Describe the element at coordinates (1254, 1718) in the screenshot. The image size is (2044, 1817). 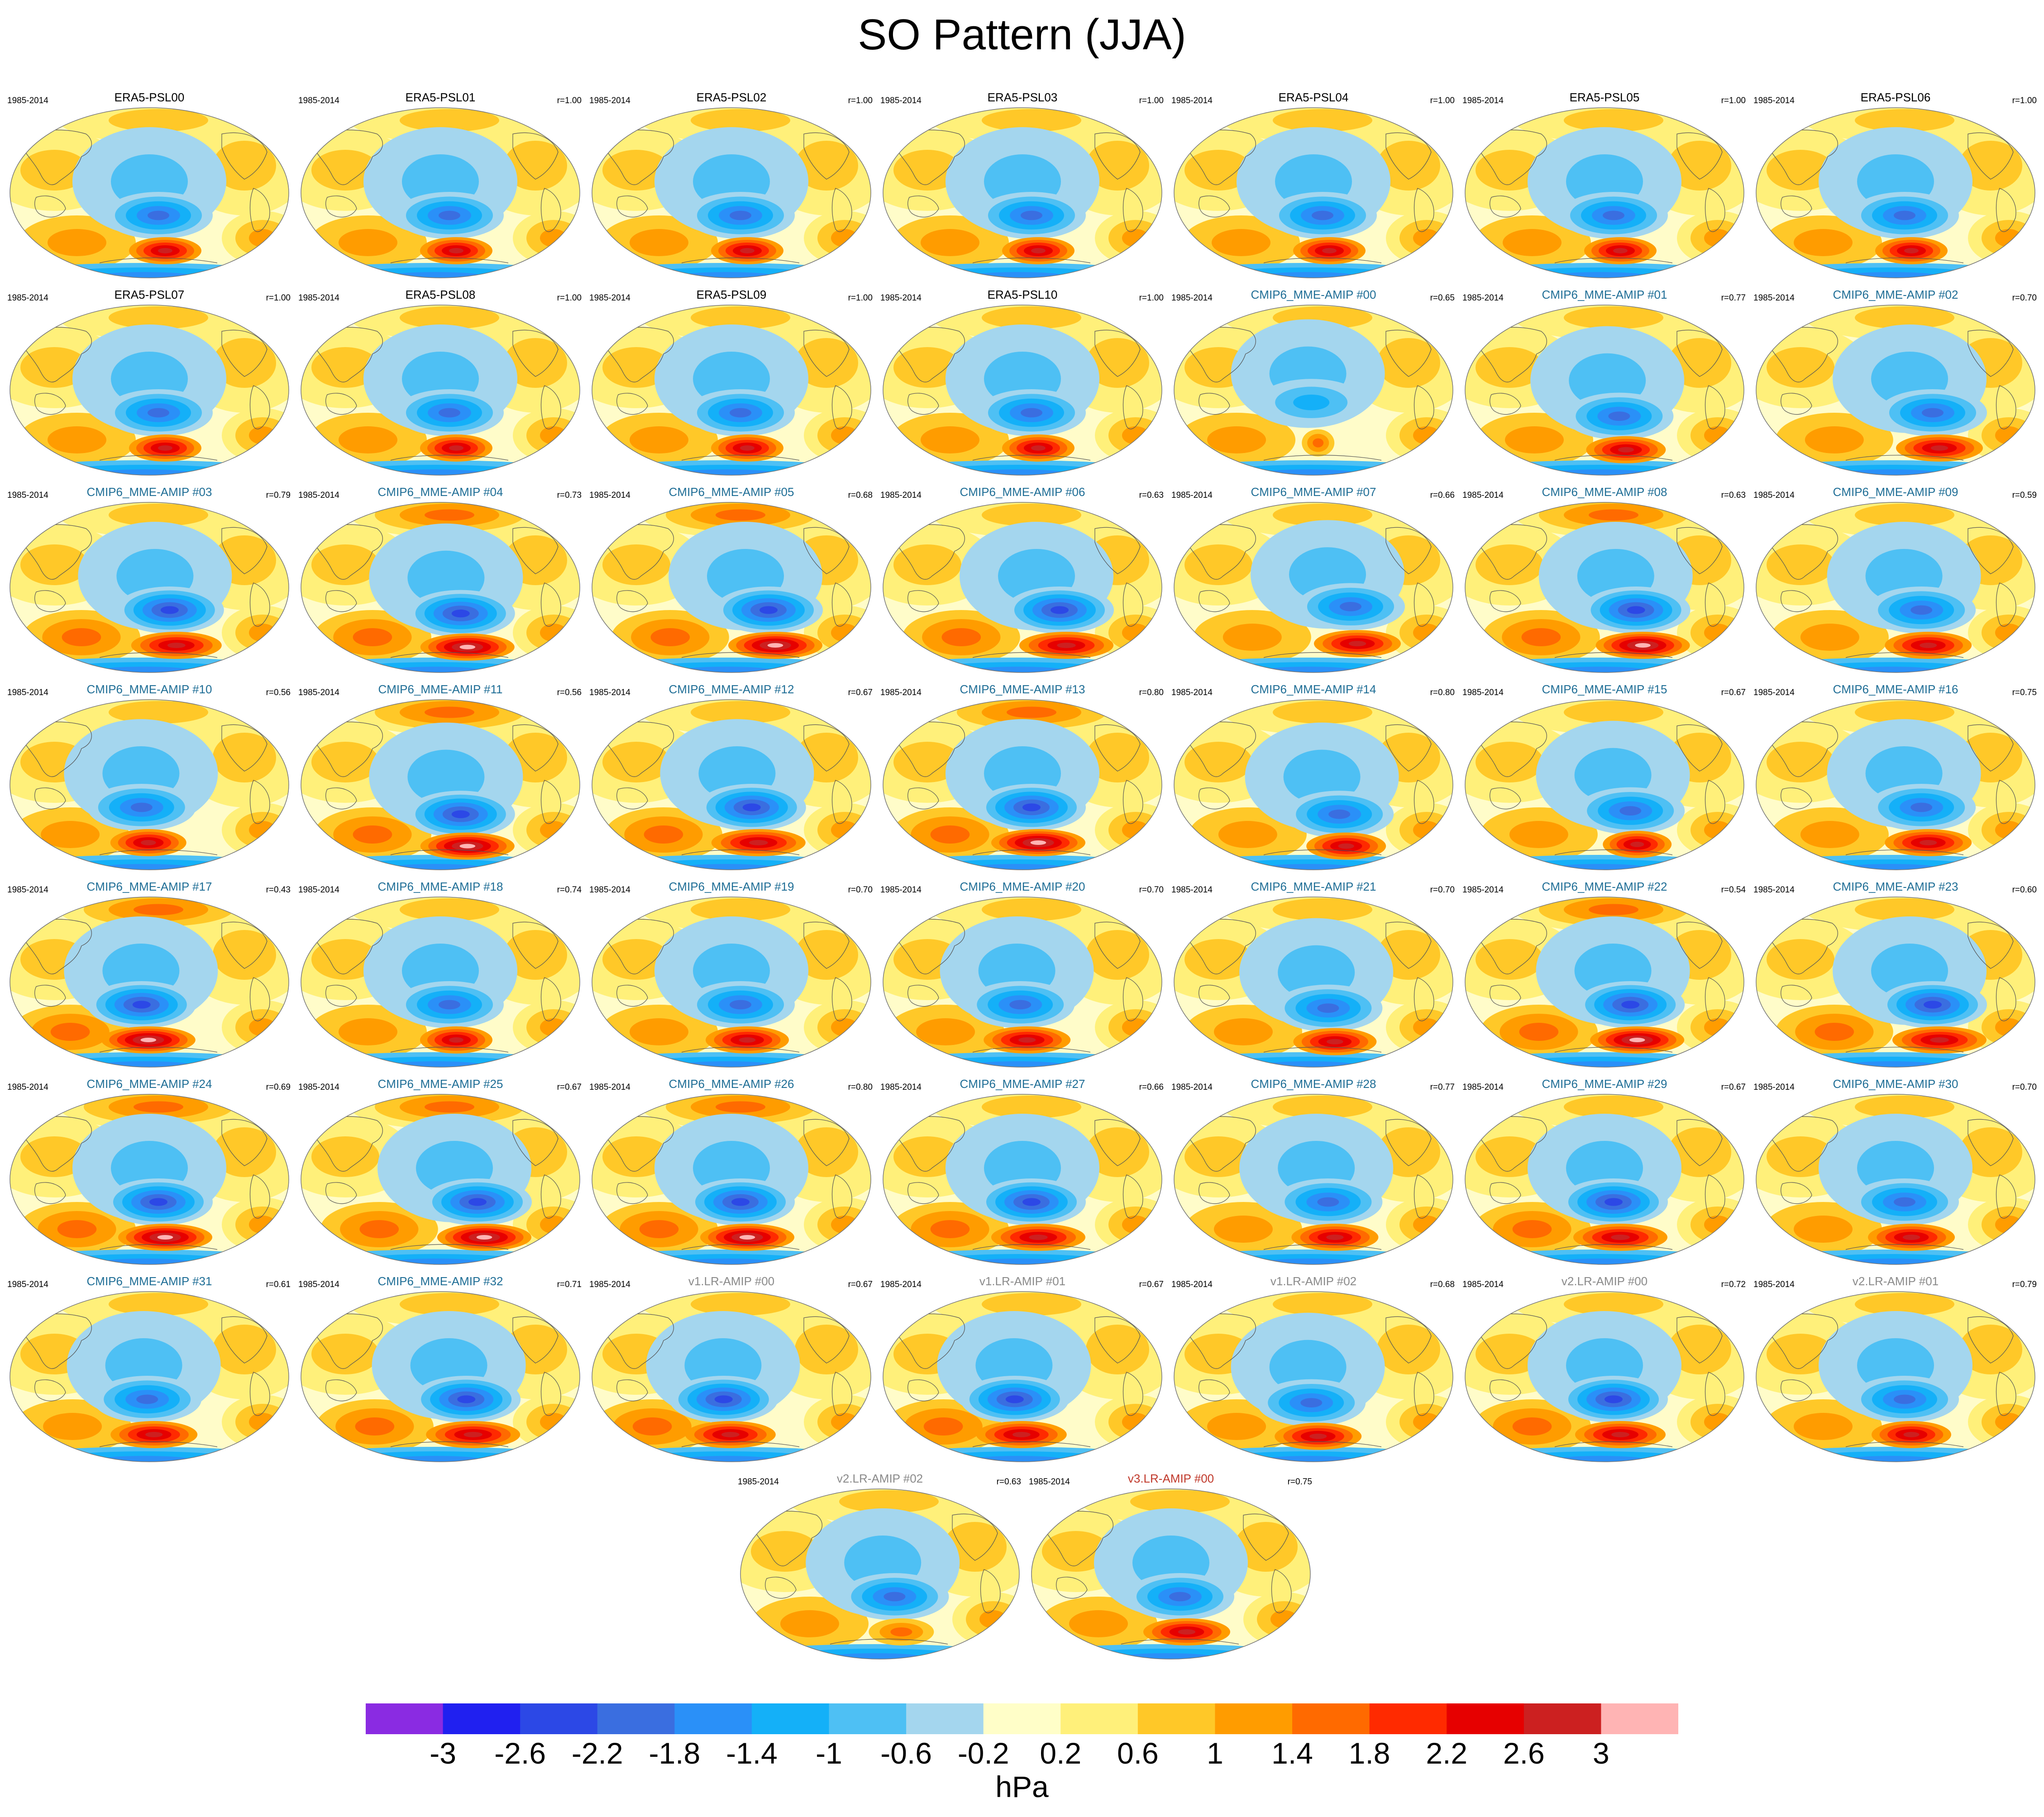
I see `colorbar-swatch` at that location.